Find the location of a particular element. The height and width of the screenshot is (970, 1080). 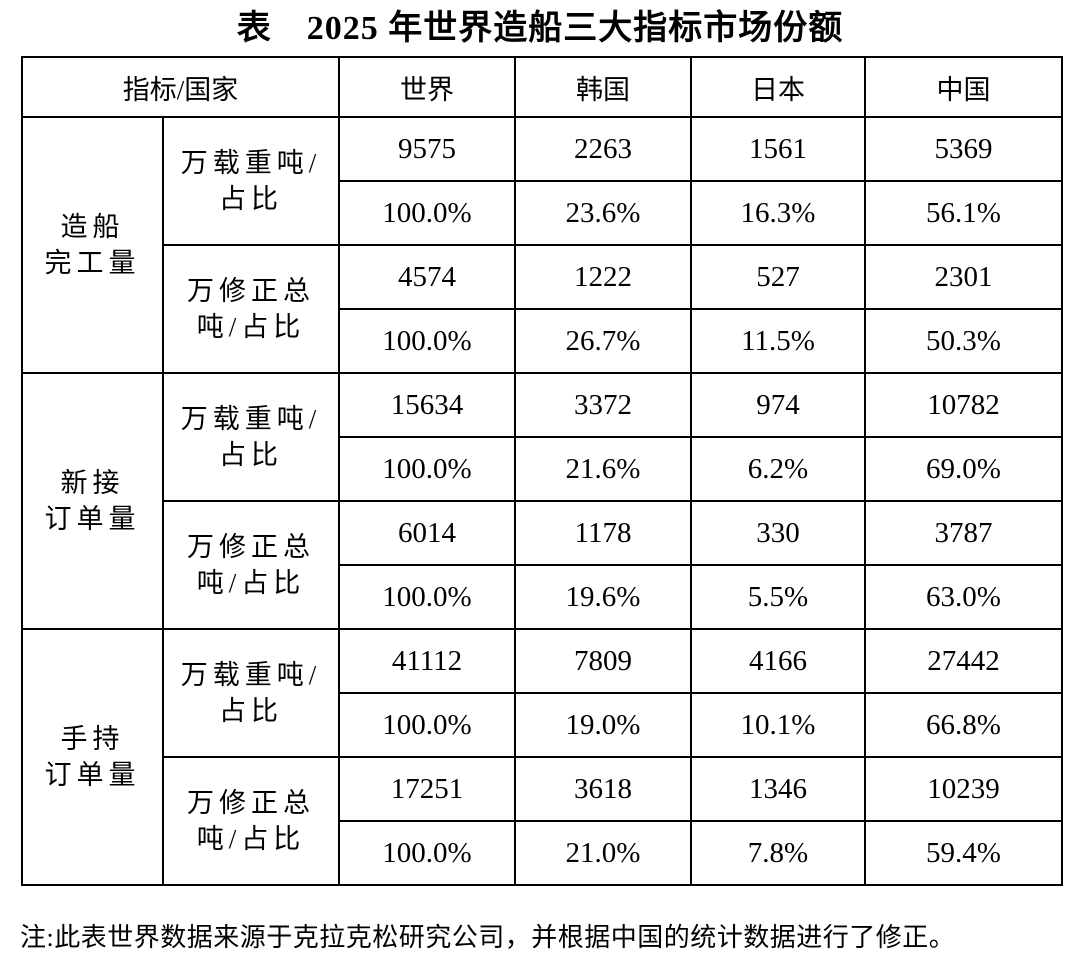

group-label-new-orders: 新接 订单量 is located at coordinates (92, 501).